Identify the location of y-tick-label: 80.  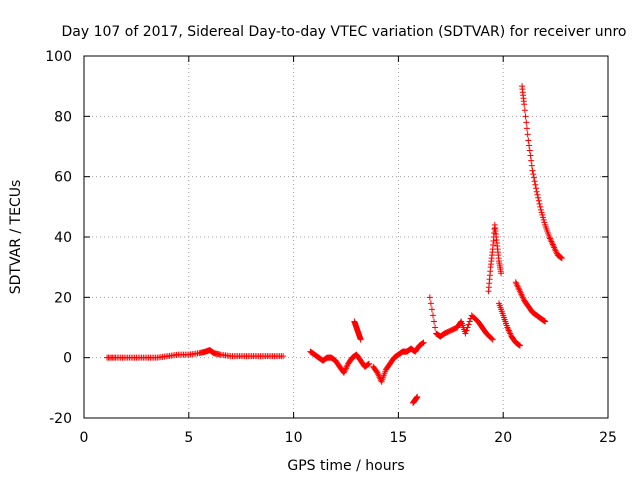
(63, 117).